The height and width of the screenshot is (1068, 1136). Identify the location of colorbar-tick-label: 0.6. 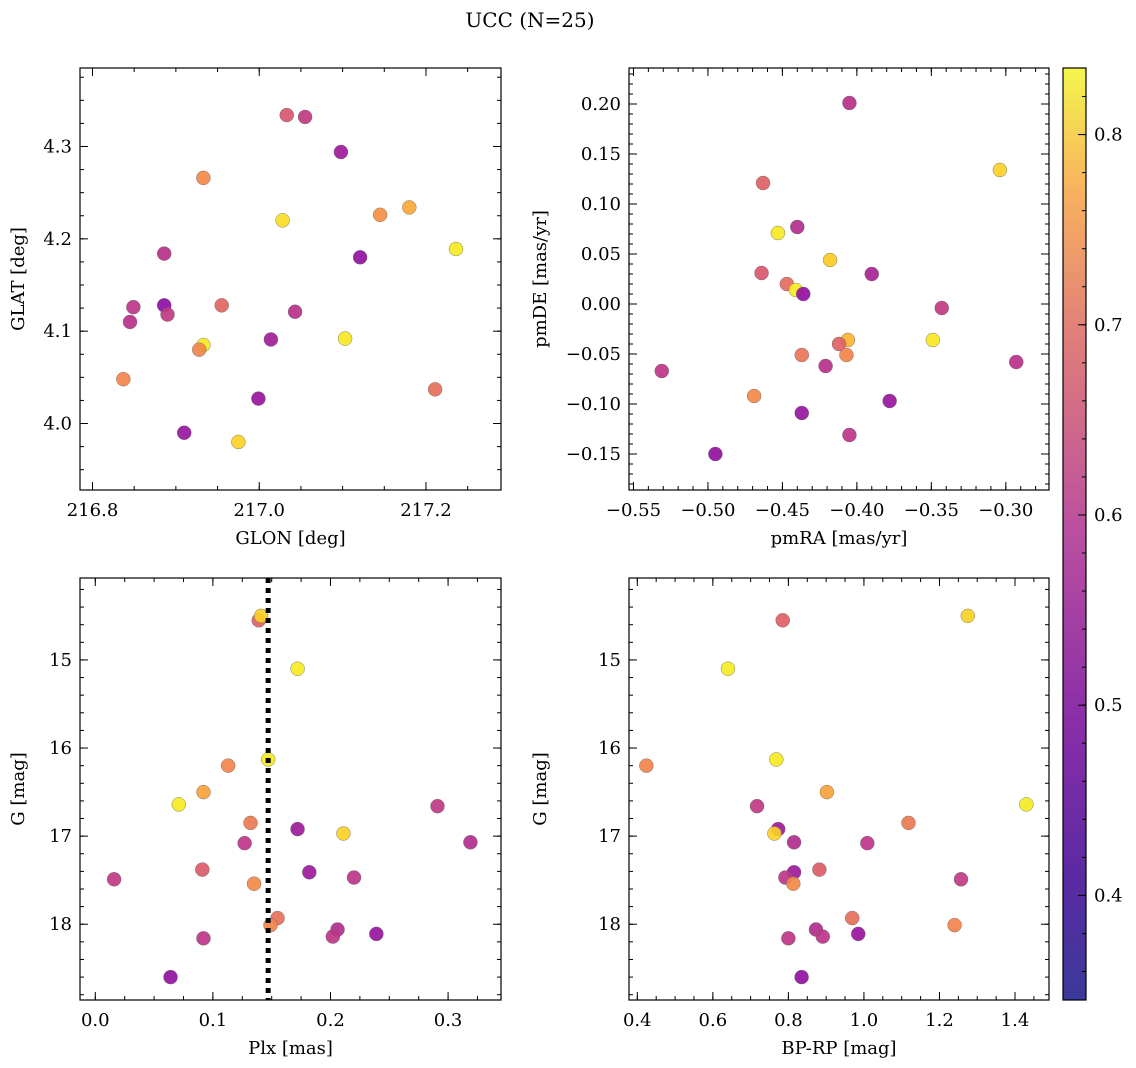
(1108, 515).